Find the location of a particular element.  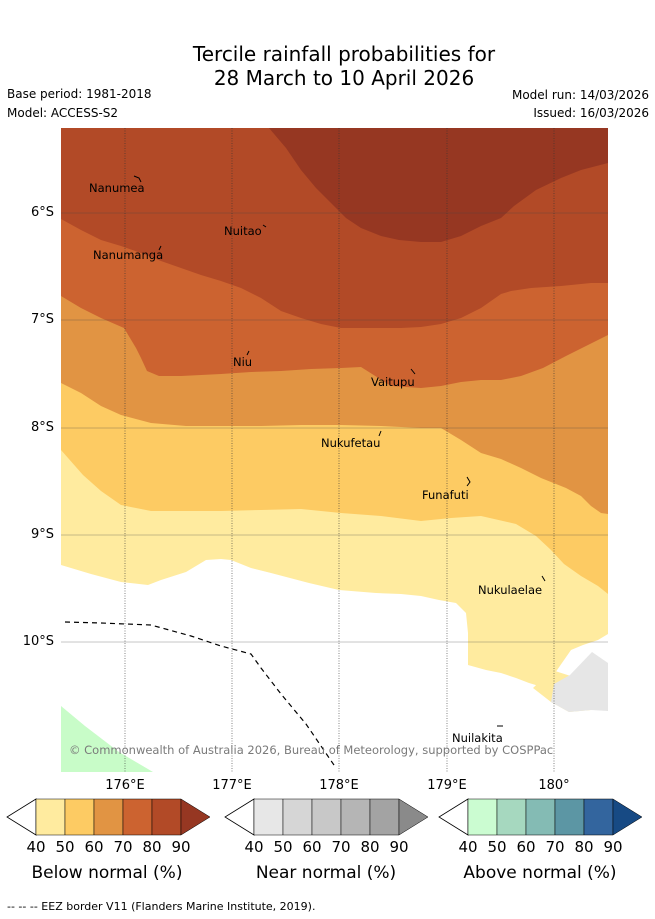

island-label-nanumanga: Nanumanga is located at coordinates (128, 255).